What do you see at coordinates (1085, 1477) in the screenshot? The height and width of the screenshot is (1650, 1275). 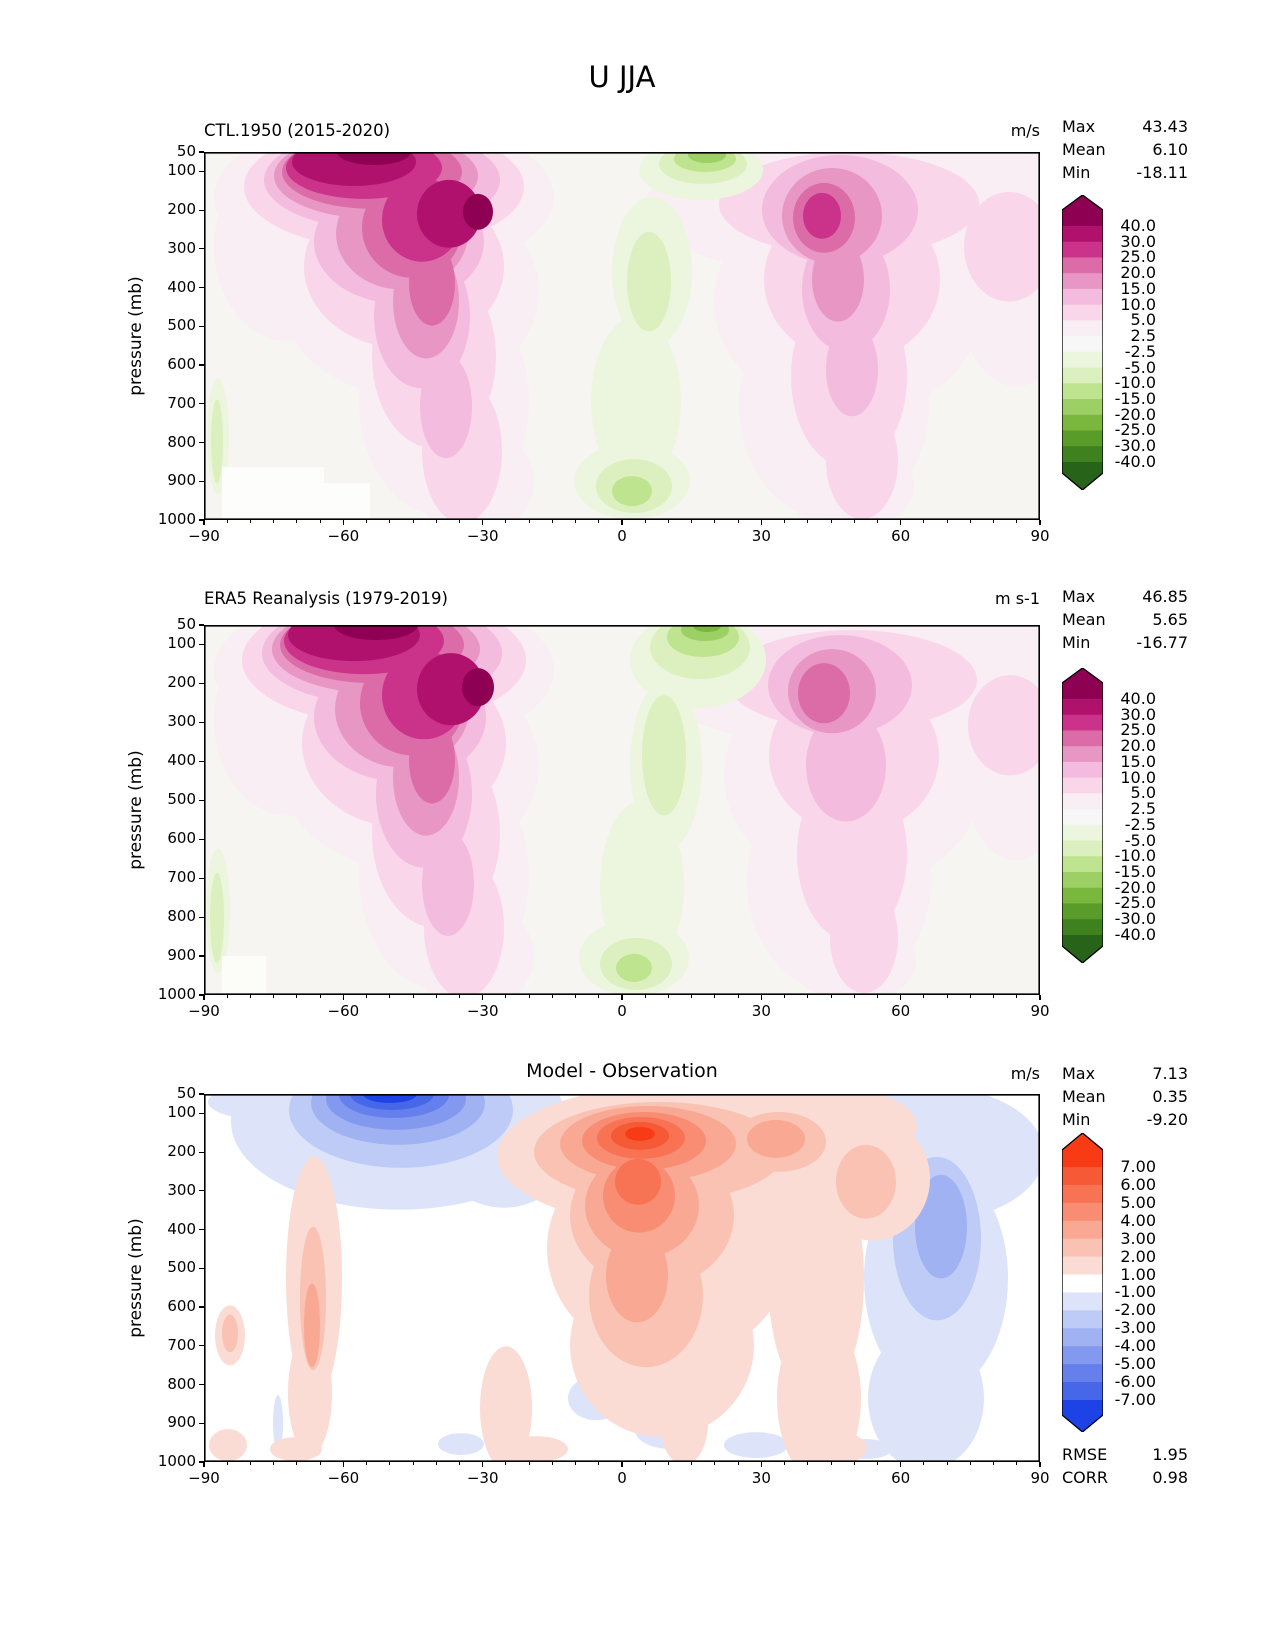 I see `stat-label: CORR` at bounding box center [1085, 1477].